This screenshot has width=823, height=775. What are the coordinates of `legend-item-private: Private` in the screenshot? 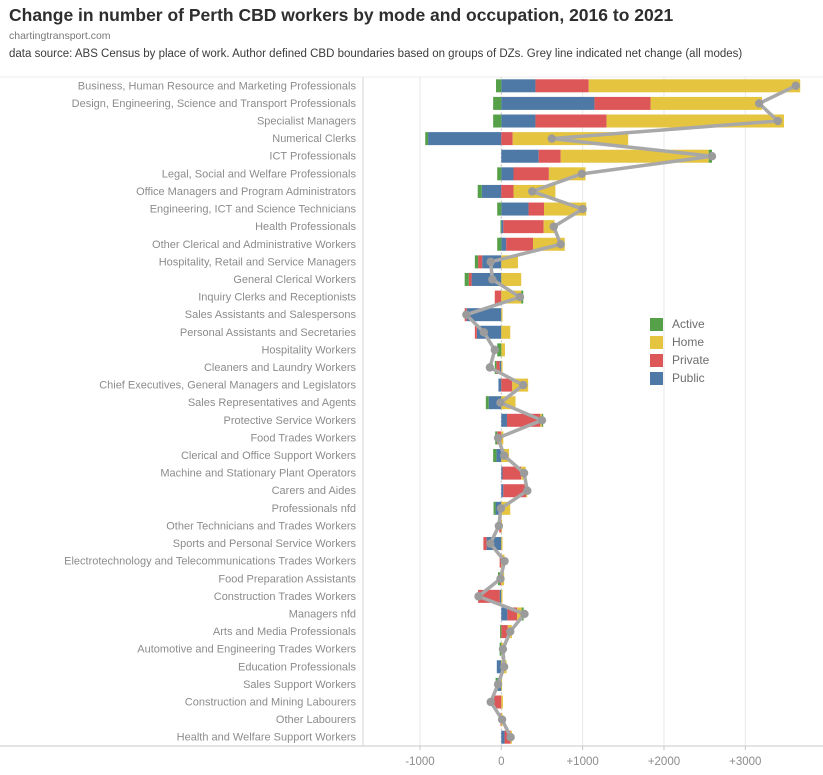 It's located at (679, 360).